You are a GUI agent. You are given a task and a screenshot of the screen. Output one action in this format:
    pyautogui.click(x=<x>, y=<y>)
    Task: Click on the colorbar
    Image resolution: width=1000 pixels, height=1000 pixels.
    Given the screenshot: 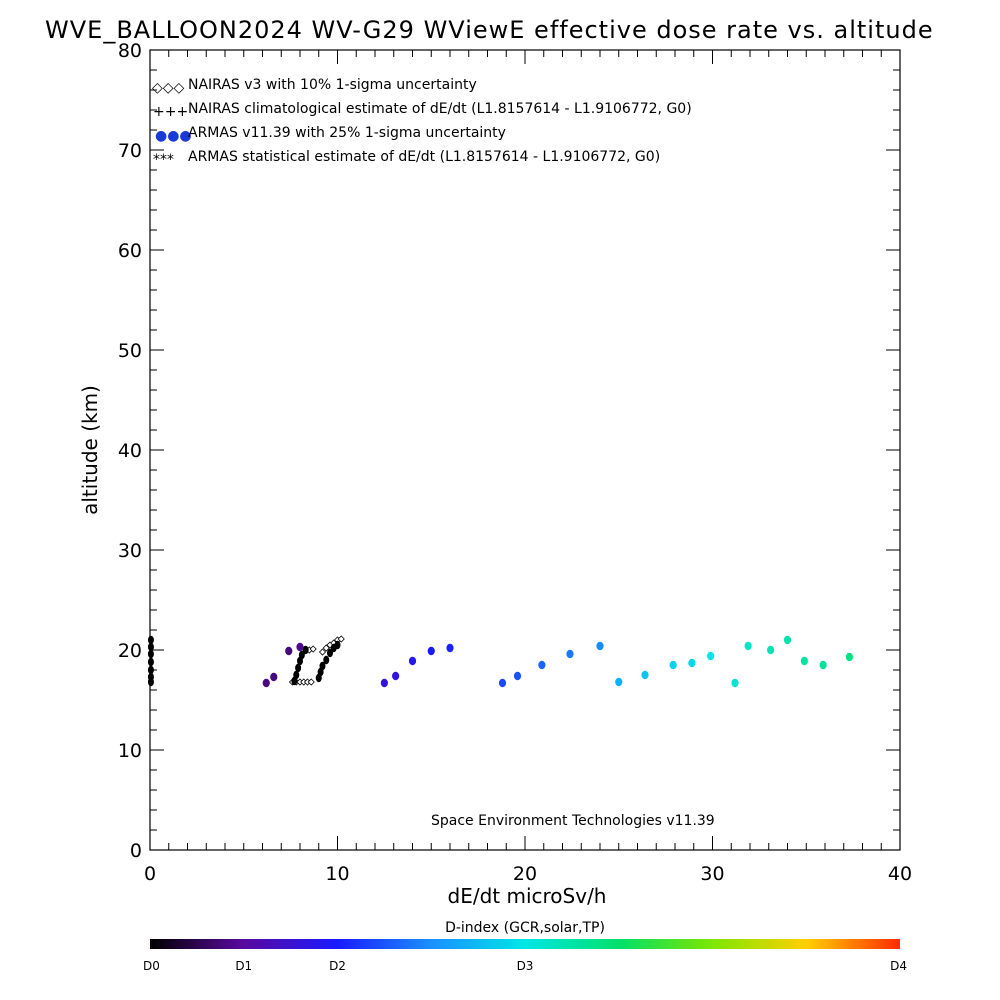 What is the action you would take?
    pyautogui.click(x=525, y=944)
    